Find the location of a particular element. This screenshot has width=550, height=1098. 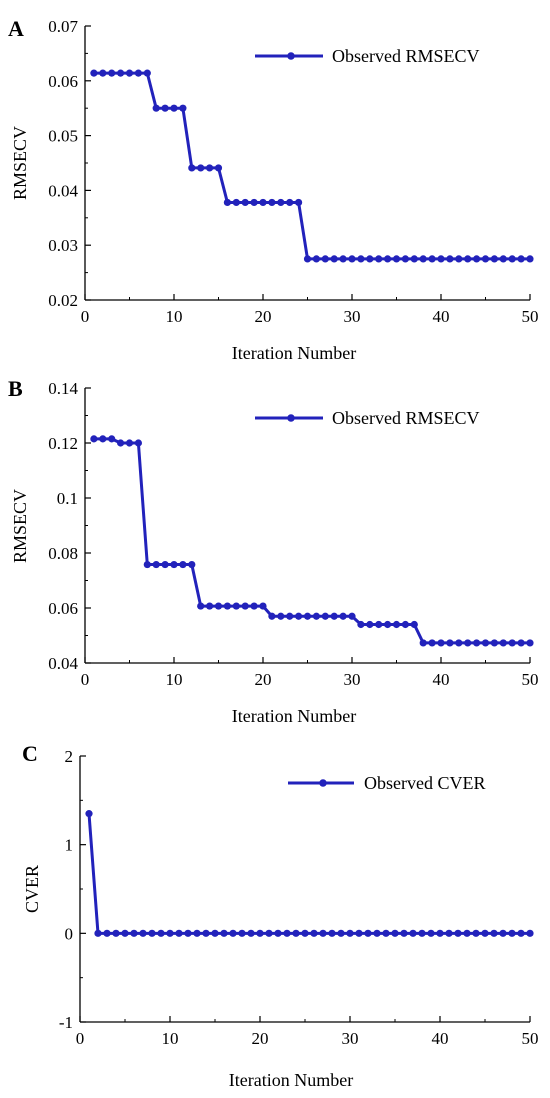

y-tick-label: 0.06 is located at coordinates (63, 608).